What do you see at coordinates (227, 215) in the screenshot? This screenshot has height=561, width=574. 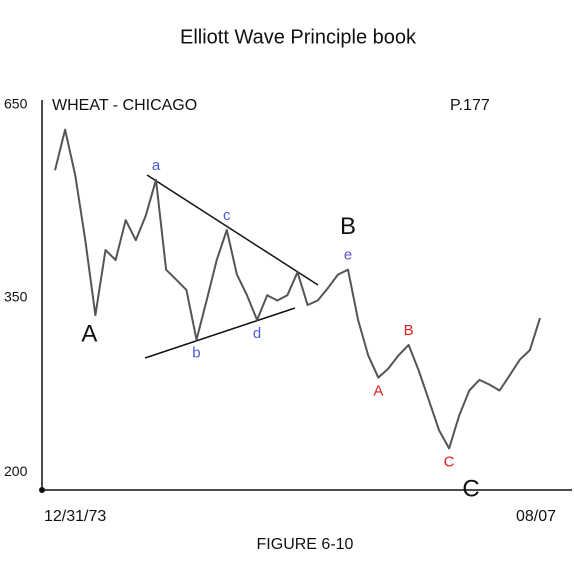 I see `wave-label: c` at bounding box center [227, 215].